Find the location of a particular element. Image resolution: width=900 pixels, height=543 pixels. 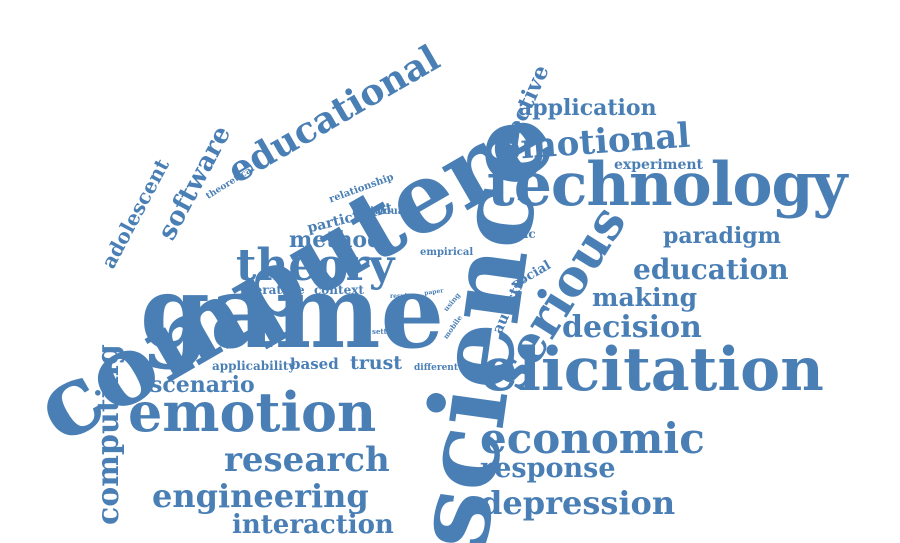

word-theory: theory is located at coordinates (315, 265).